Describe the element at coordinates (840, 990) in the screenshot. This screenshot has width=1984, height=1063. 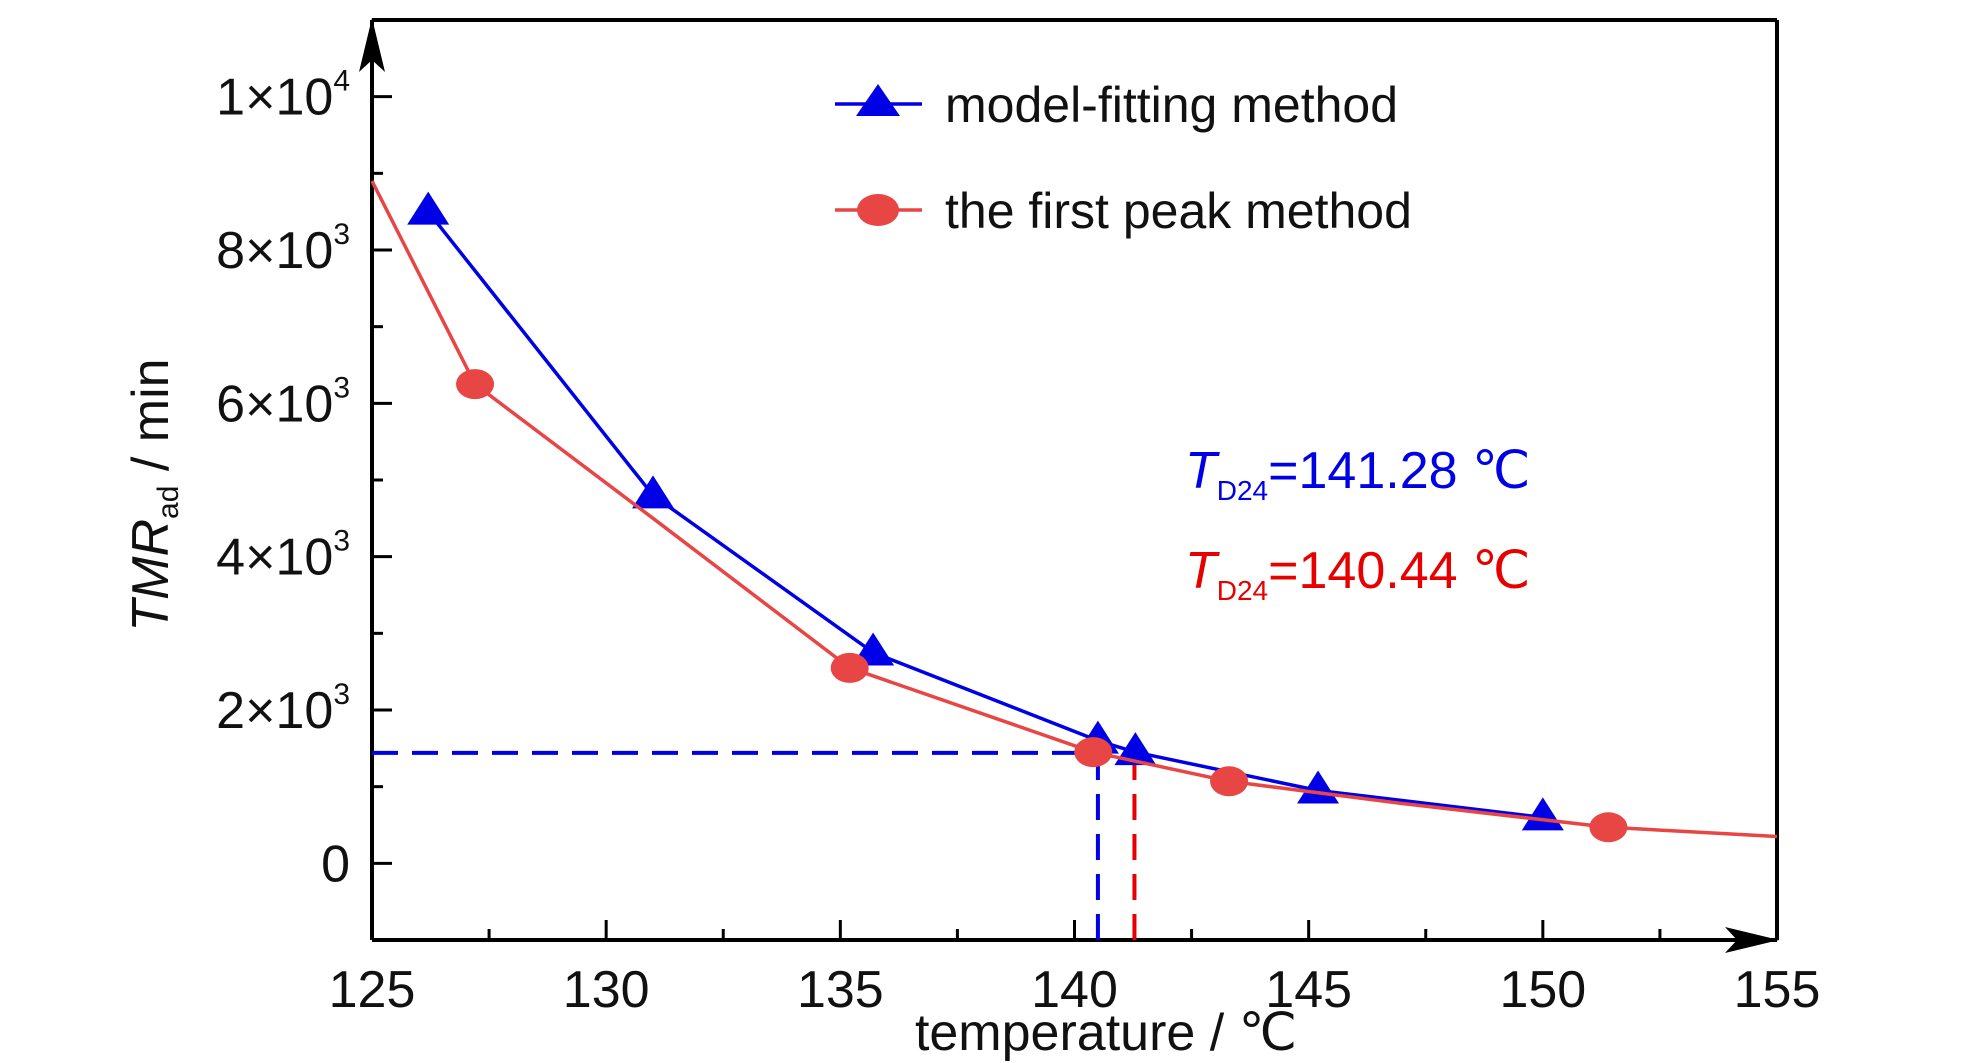
I see `x-tick-label: 135` at that location.